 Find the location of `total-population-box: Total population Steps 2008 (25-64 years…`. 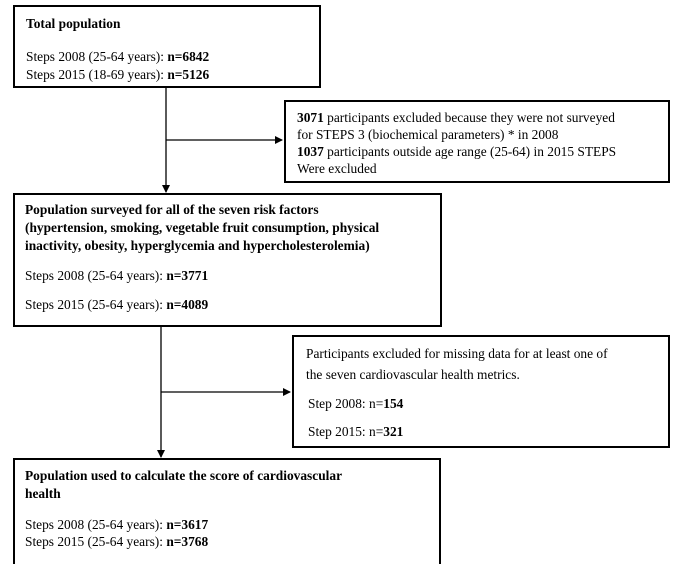

total-population-box: Total population Steps 2008 (25-64 years… is located at coordinates (167, 46).